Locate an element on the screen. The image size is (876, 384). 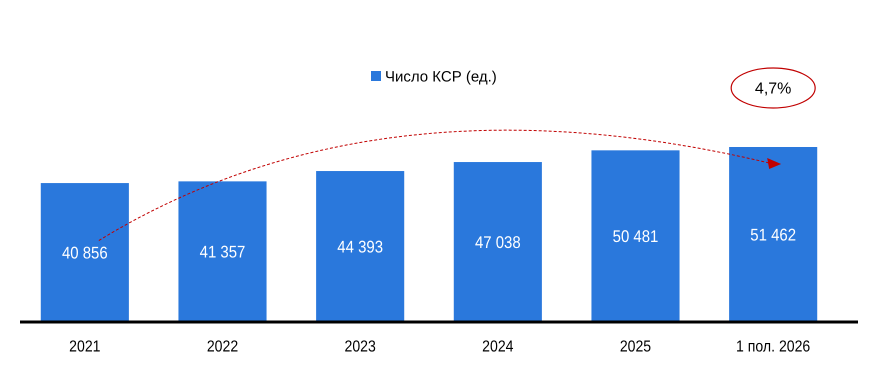
x-tick-label: 2023 is located at coordinates (360, 347).